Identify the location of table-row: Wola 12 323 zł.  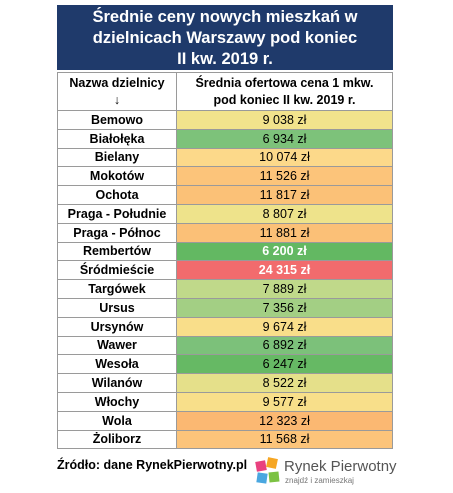
(225, 420).